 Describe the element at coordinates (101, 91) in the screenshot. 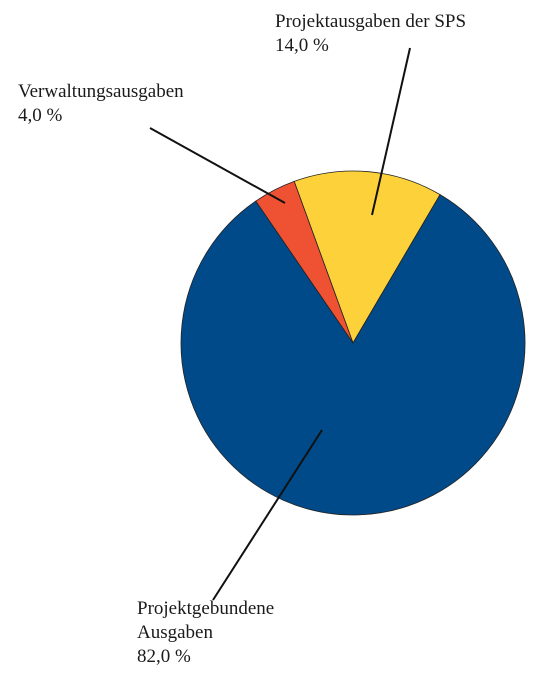

I see `category-label: Verwaltungsausgaben` at that location.